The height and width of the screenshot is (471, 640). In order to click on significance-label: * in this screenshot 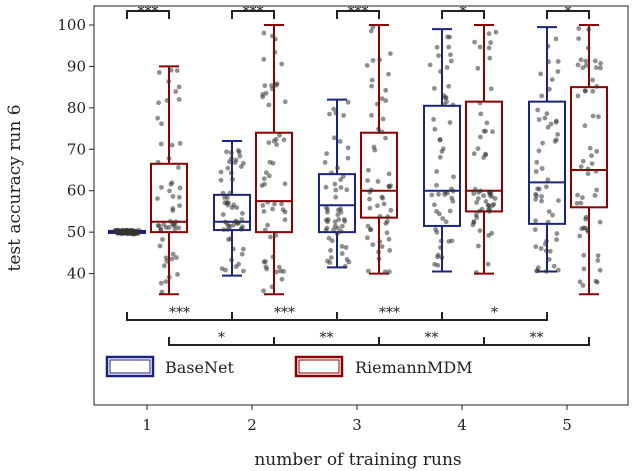, I will do `click(463, 12)`.